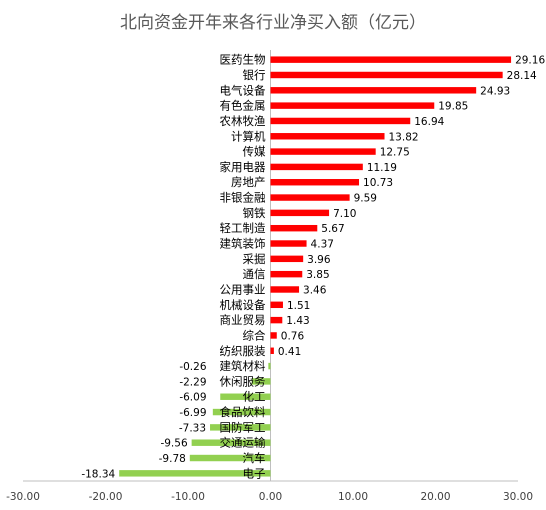  I want to click on value-label: -6.99, so click(192, 413).